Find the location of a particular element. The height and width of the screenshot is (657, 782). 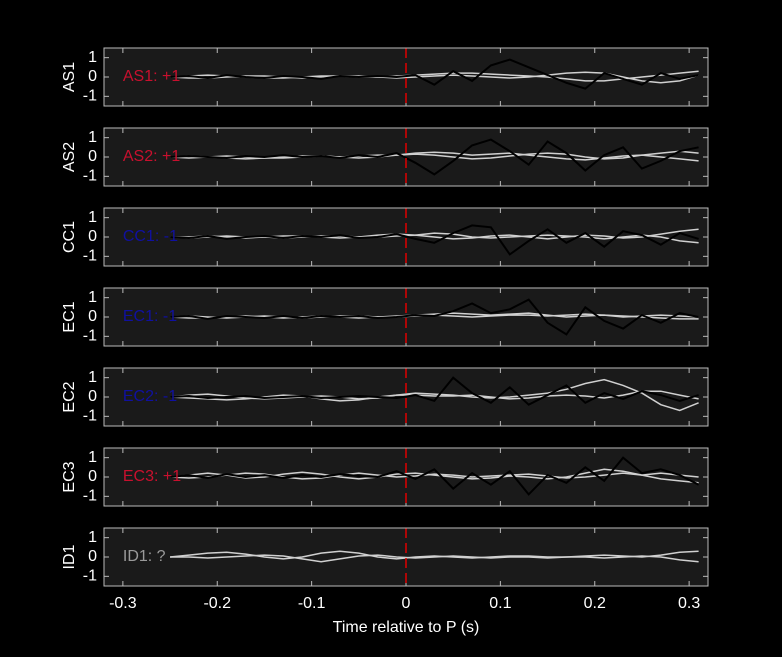

annotation: AS2: +1 is located at coordinates (151, 156).